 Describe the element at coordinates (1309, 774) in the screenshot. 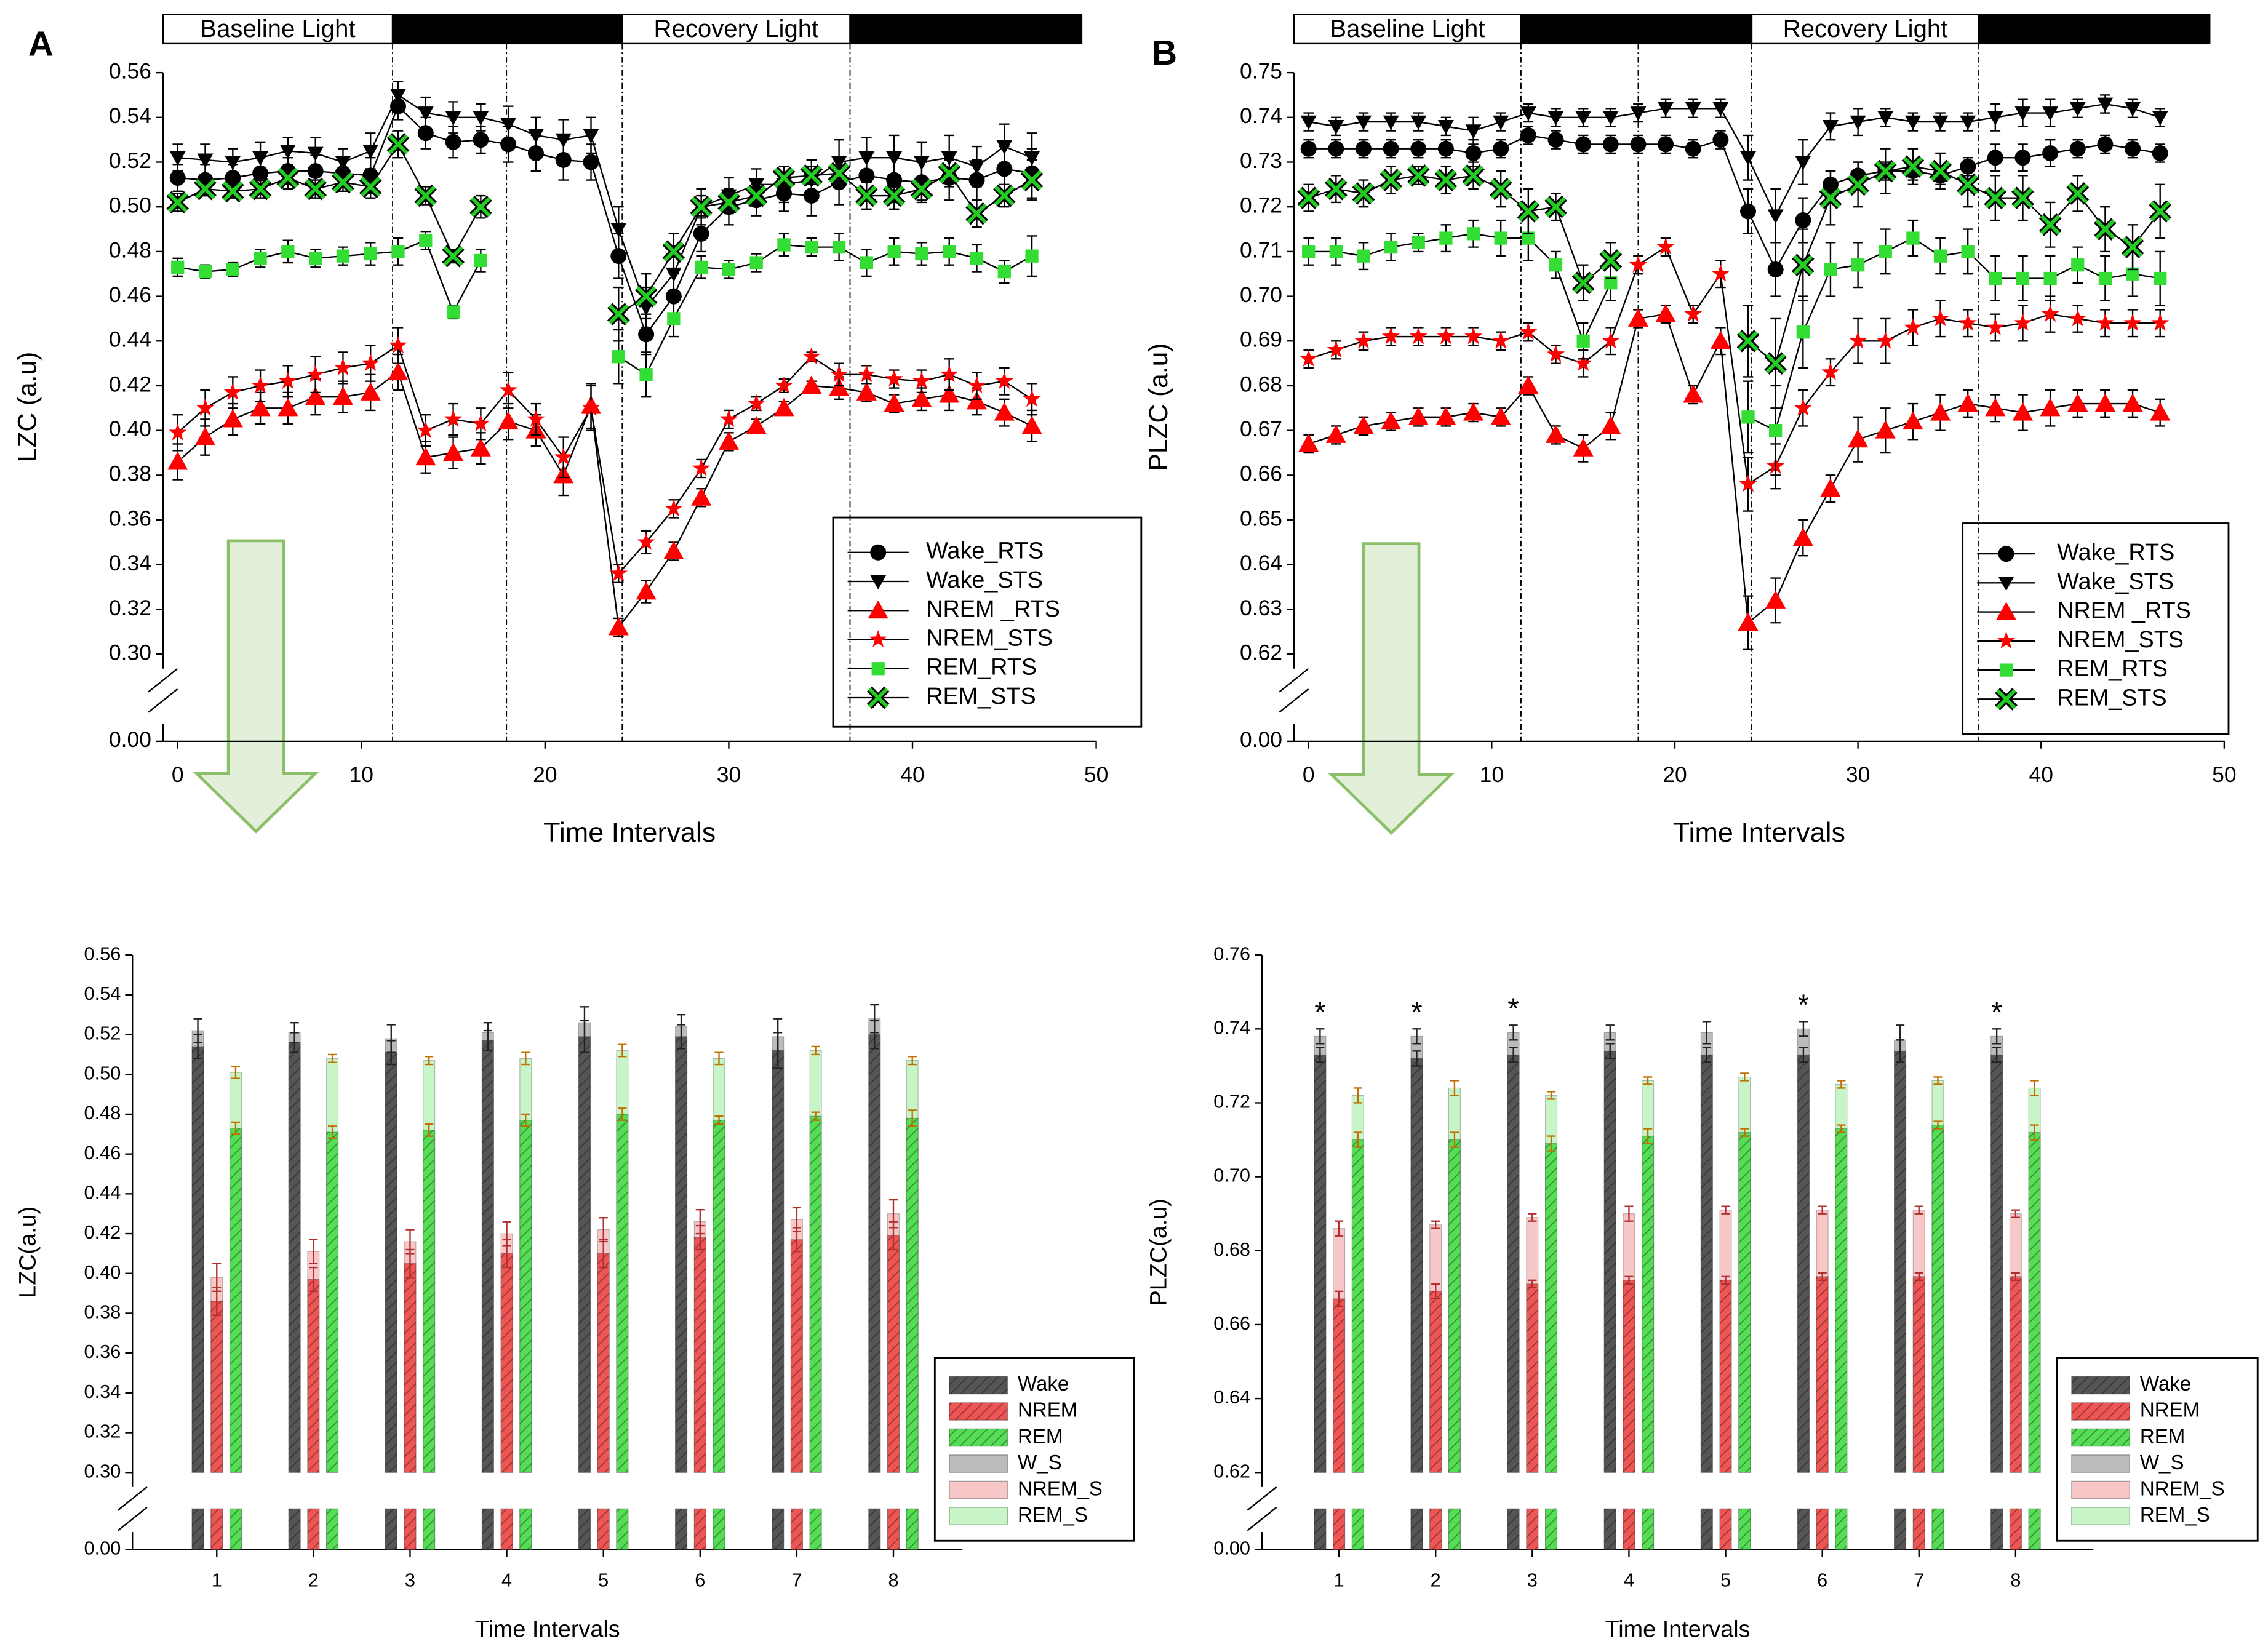

I see `x-tick-label: 0` at that location.